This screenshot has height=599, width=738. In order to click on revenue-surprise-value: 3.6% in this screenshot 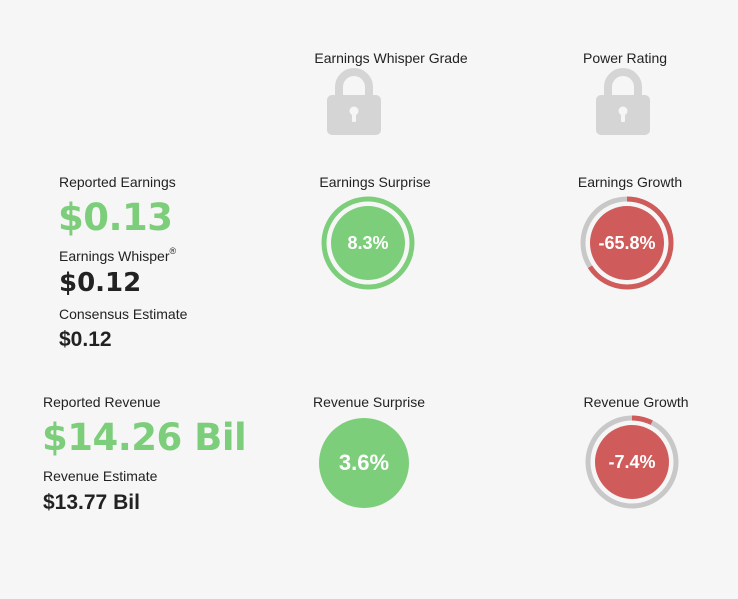, I will do `click(364, 462)`.